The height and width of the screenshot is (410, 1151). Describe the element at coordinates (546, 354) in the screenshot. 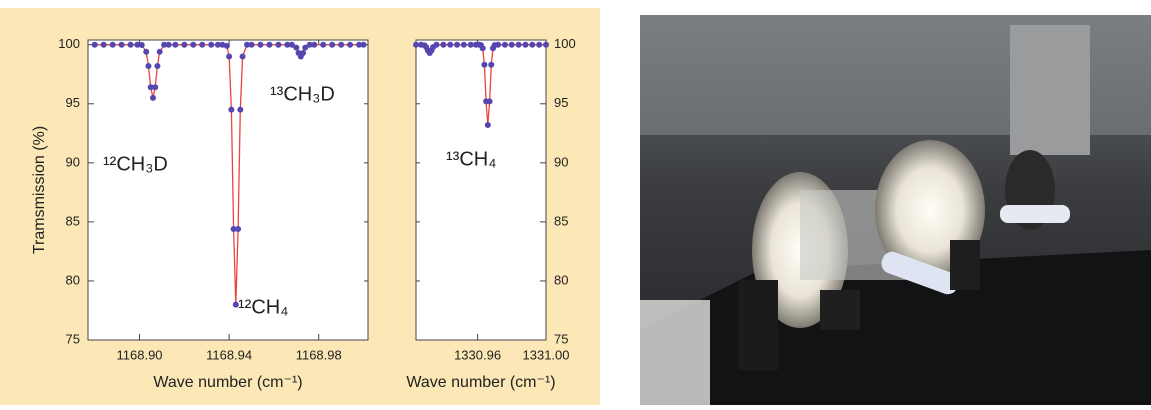

I see `x-tick-label: 1331.00` at that location.